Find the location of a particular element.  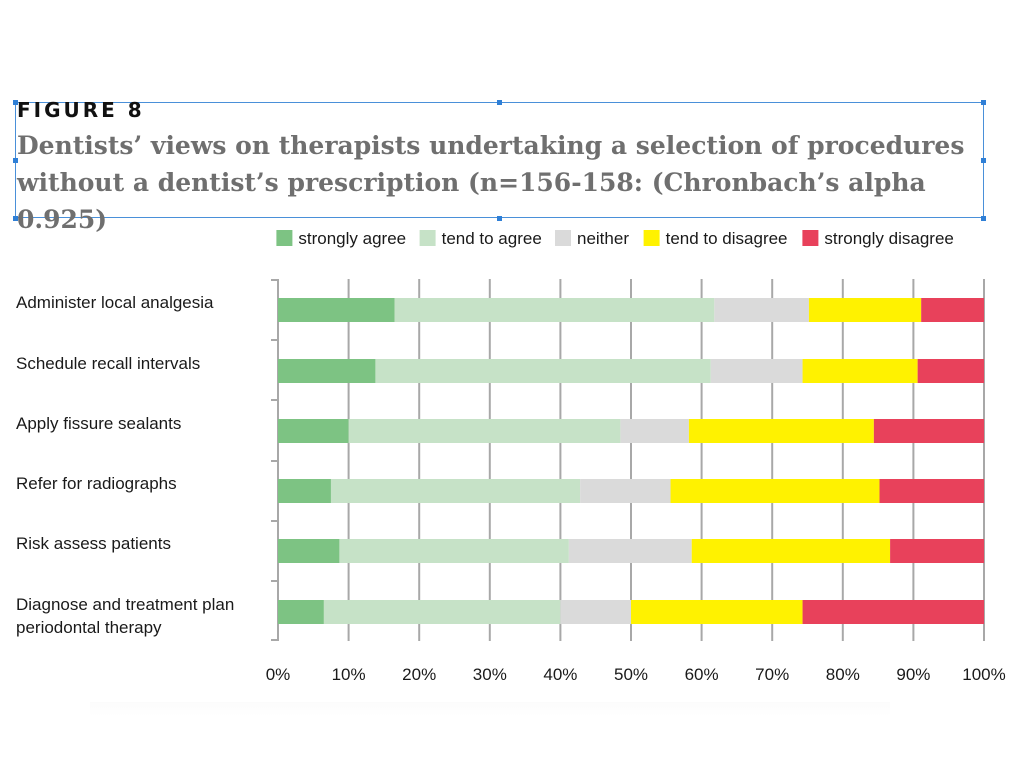

x-tick-label: 80% is located at coordinates (843, 674).